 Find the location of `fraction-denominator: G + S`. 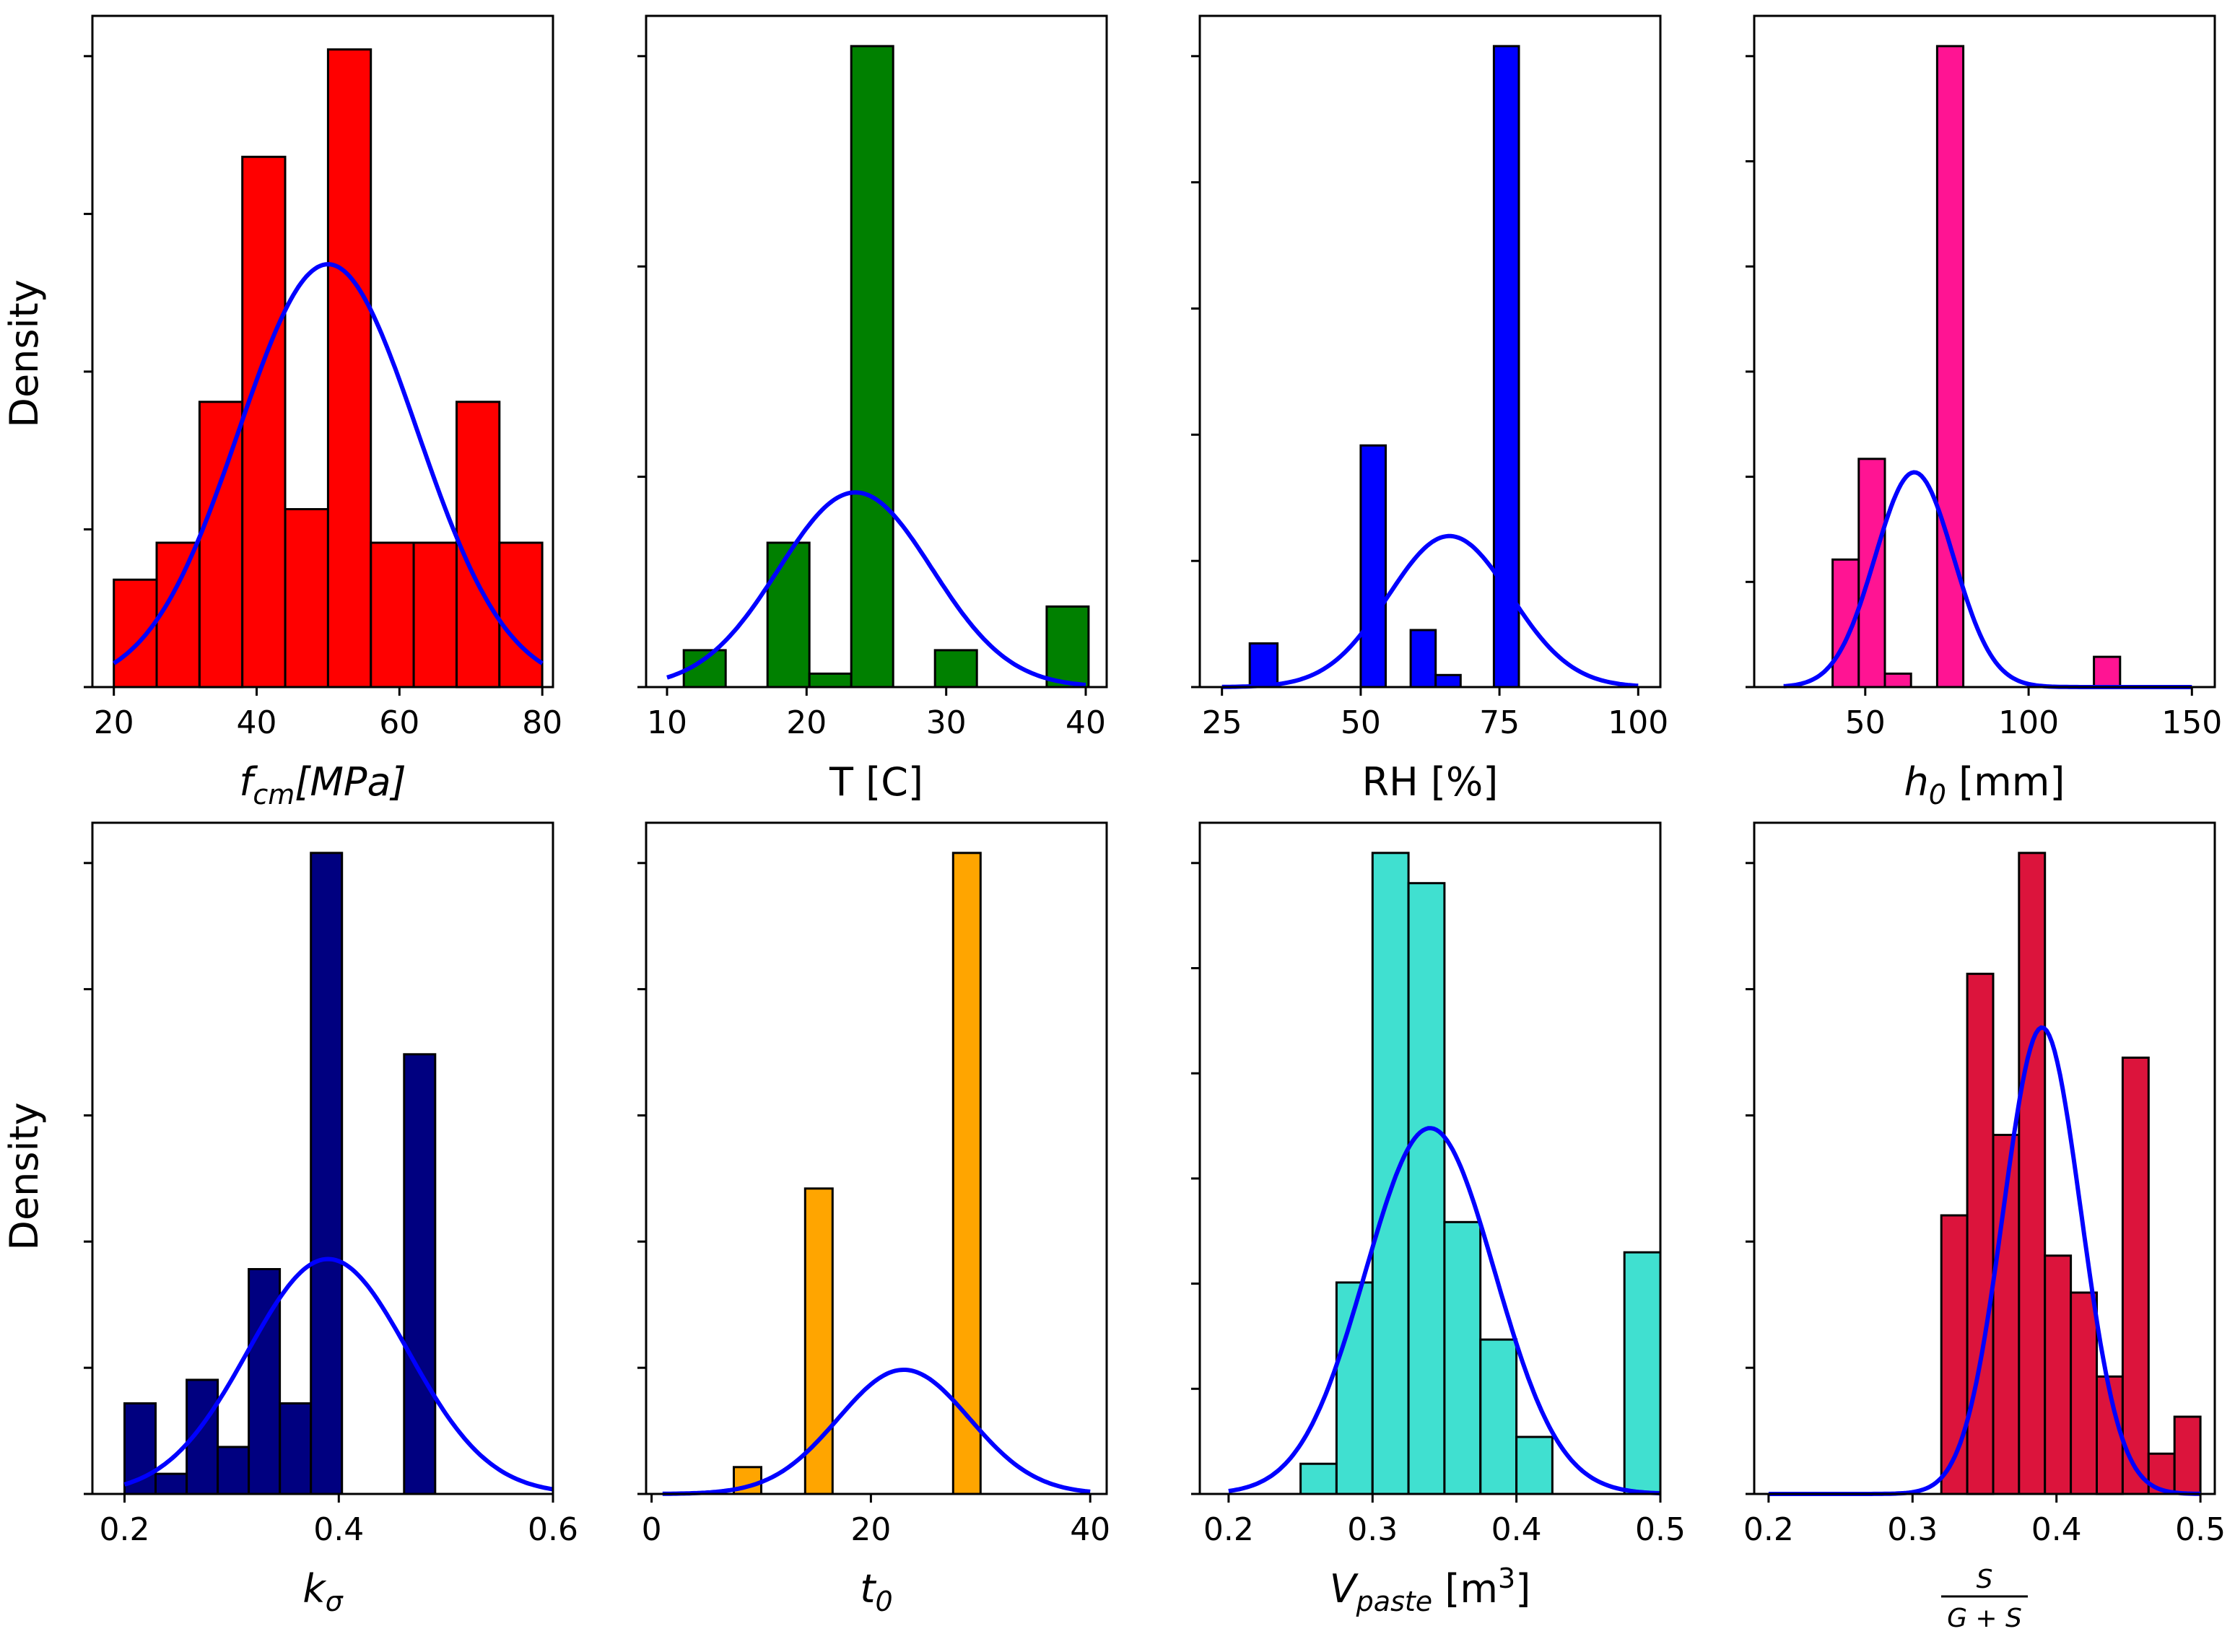

fraction-denominator: G + S is located at coordinates (1984, 1618).